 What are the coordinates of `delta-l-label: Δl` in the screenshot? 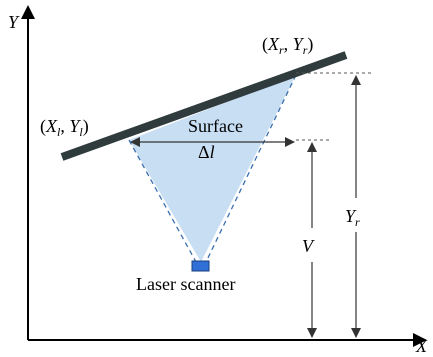 It's located at (206, 152).